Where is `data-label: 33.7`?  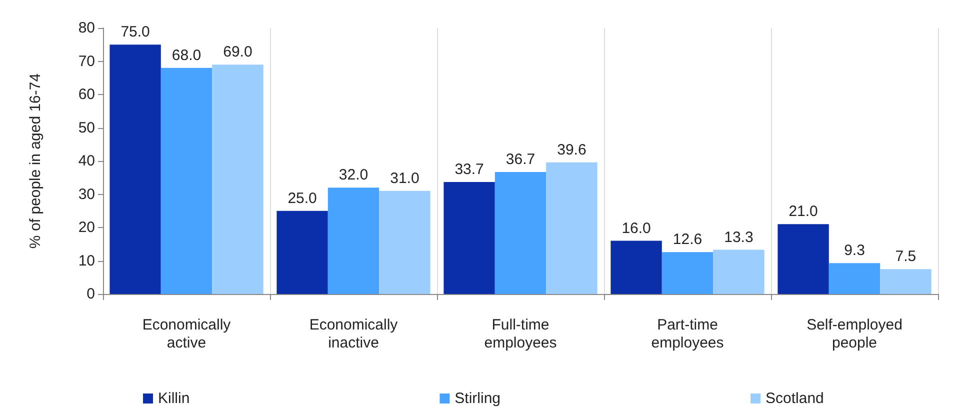
data-label: 33.7 is located at coordinates (469, 169).